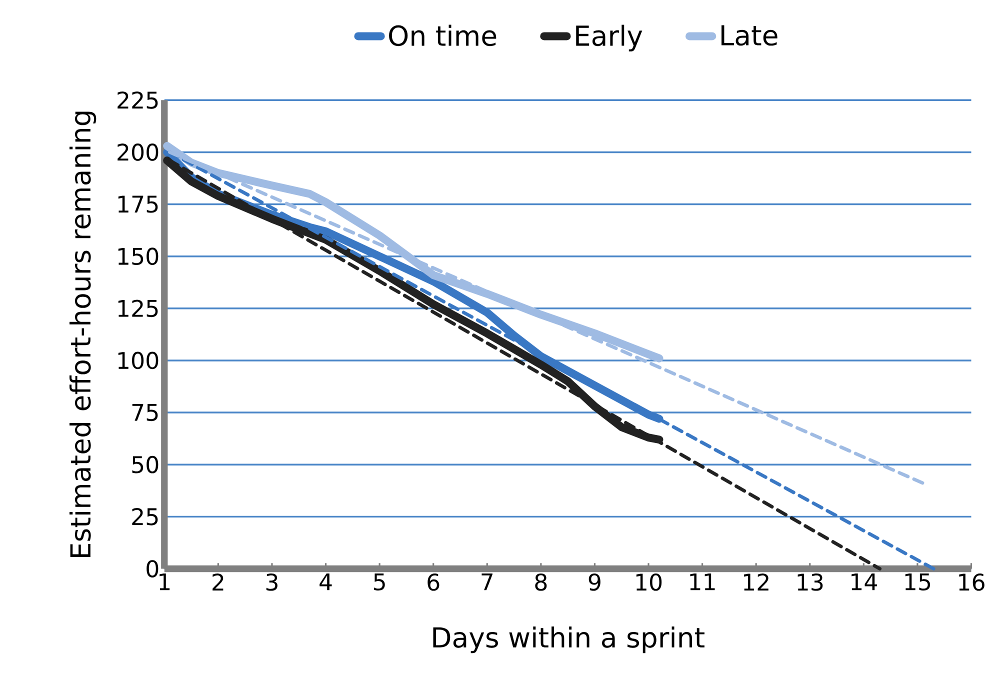  What do you see at coordinates (326, 581) in the screenshot?
I see `x-tick-label: 4` at bounding box center [326, 581].